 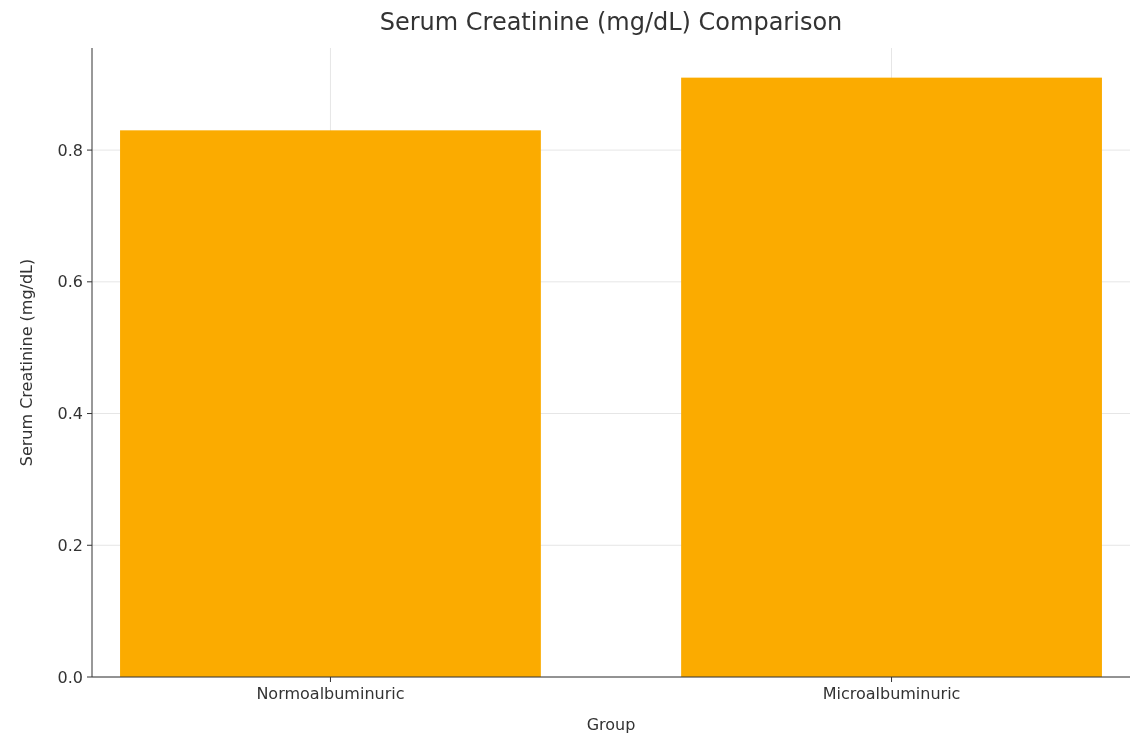 I want to click on x-tick-label: Microalbuminuric, so click(x=891, y=693).